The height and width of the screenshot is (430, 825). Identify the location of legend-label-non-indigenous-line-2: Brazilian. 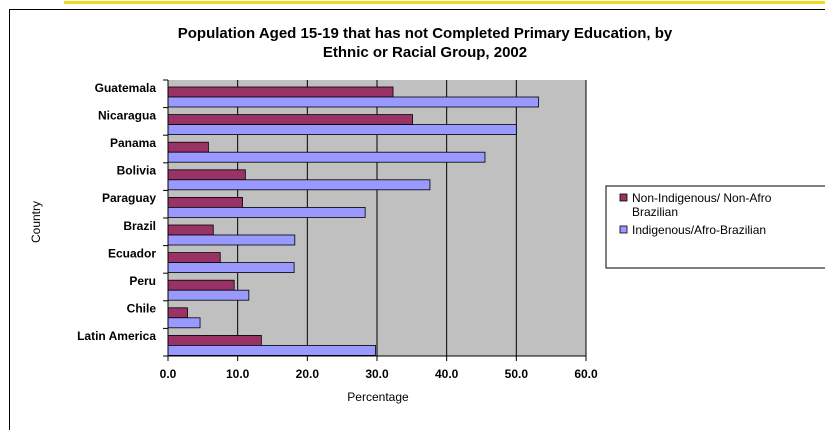
(655, 212).